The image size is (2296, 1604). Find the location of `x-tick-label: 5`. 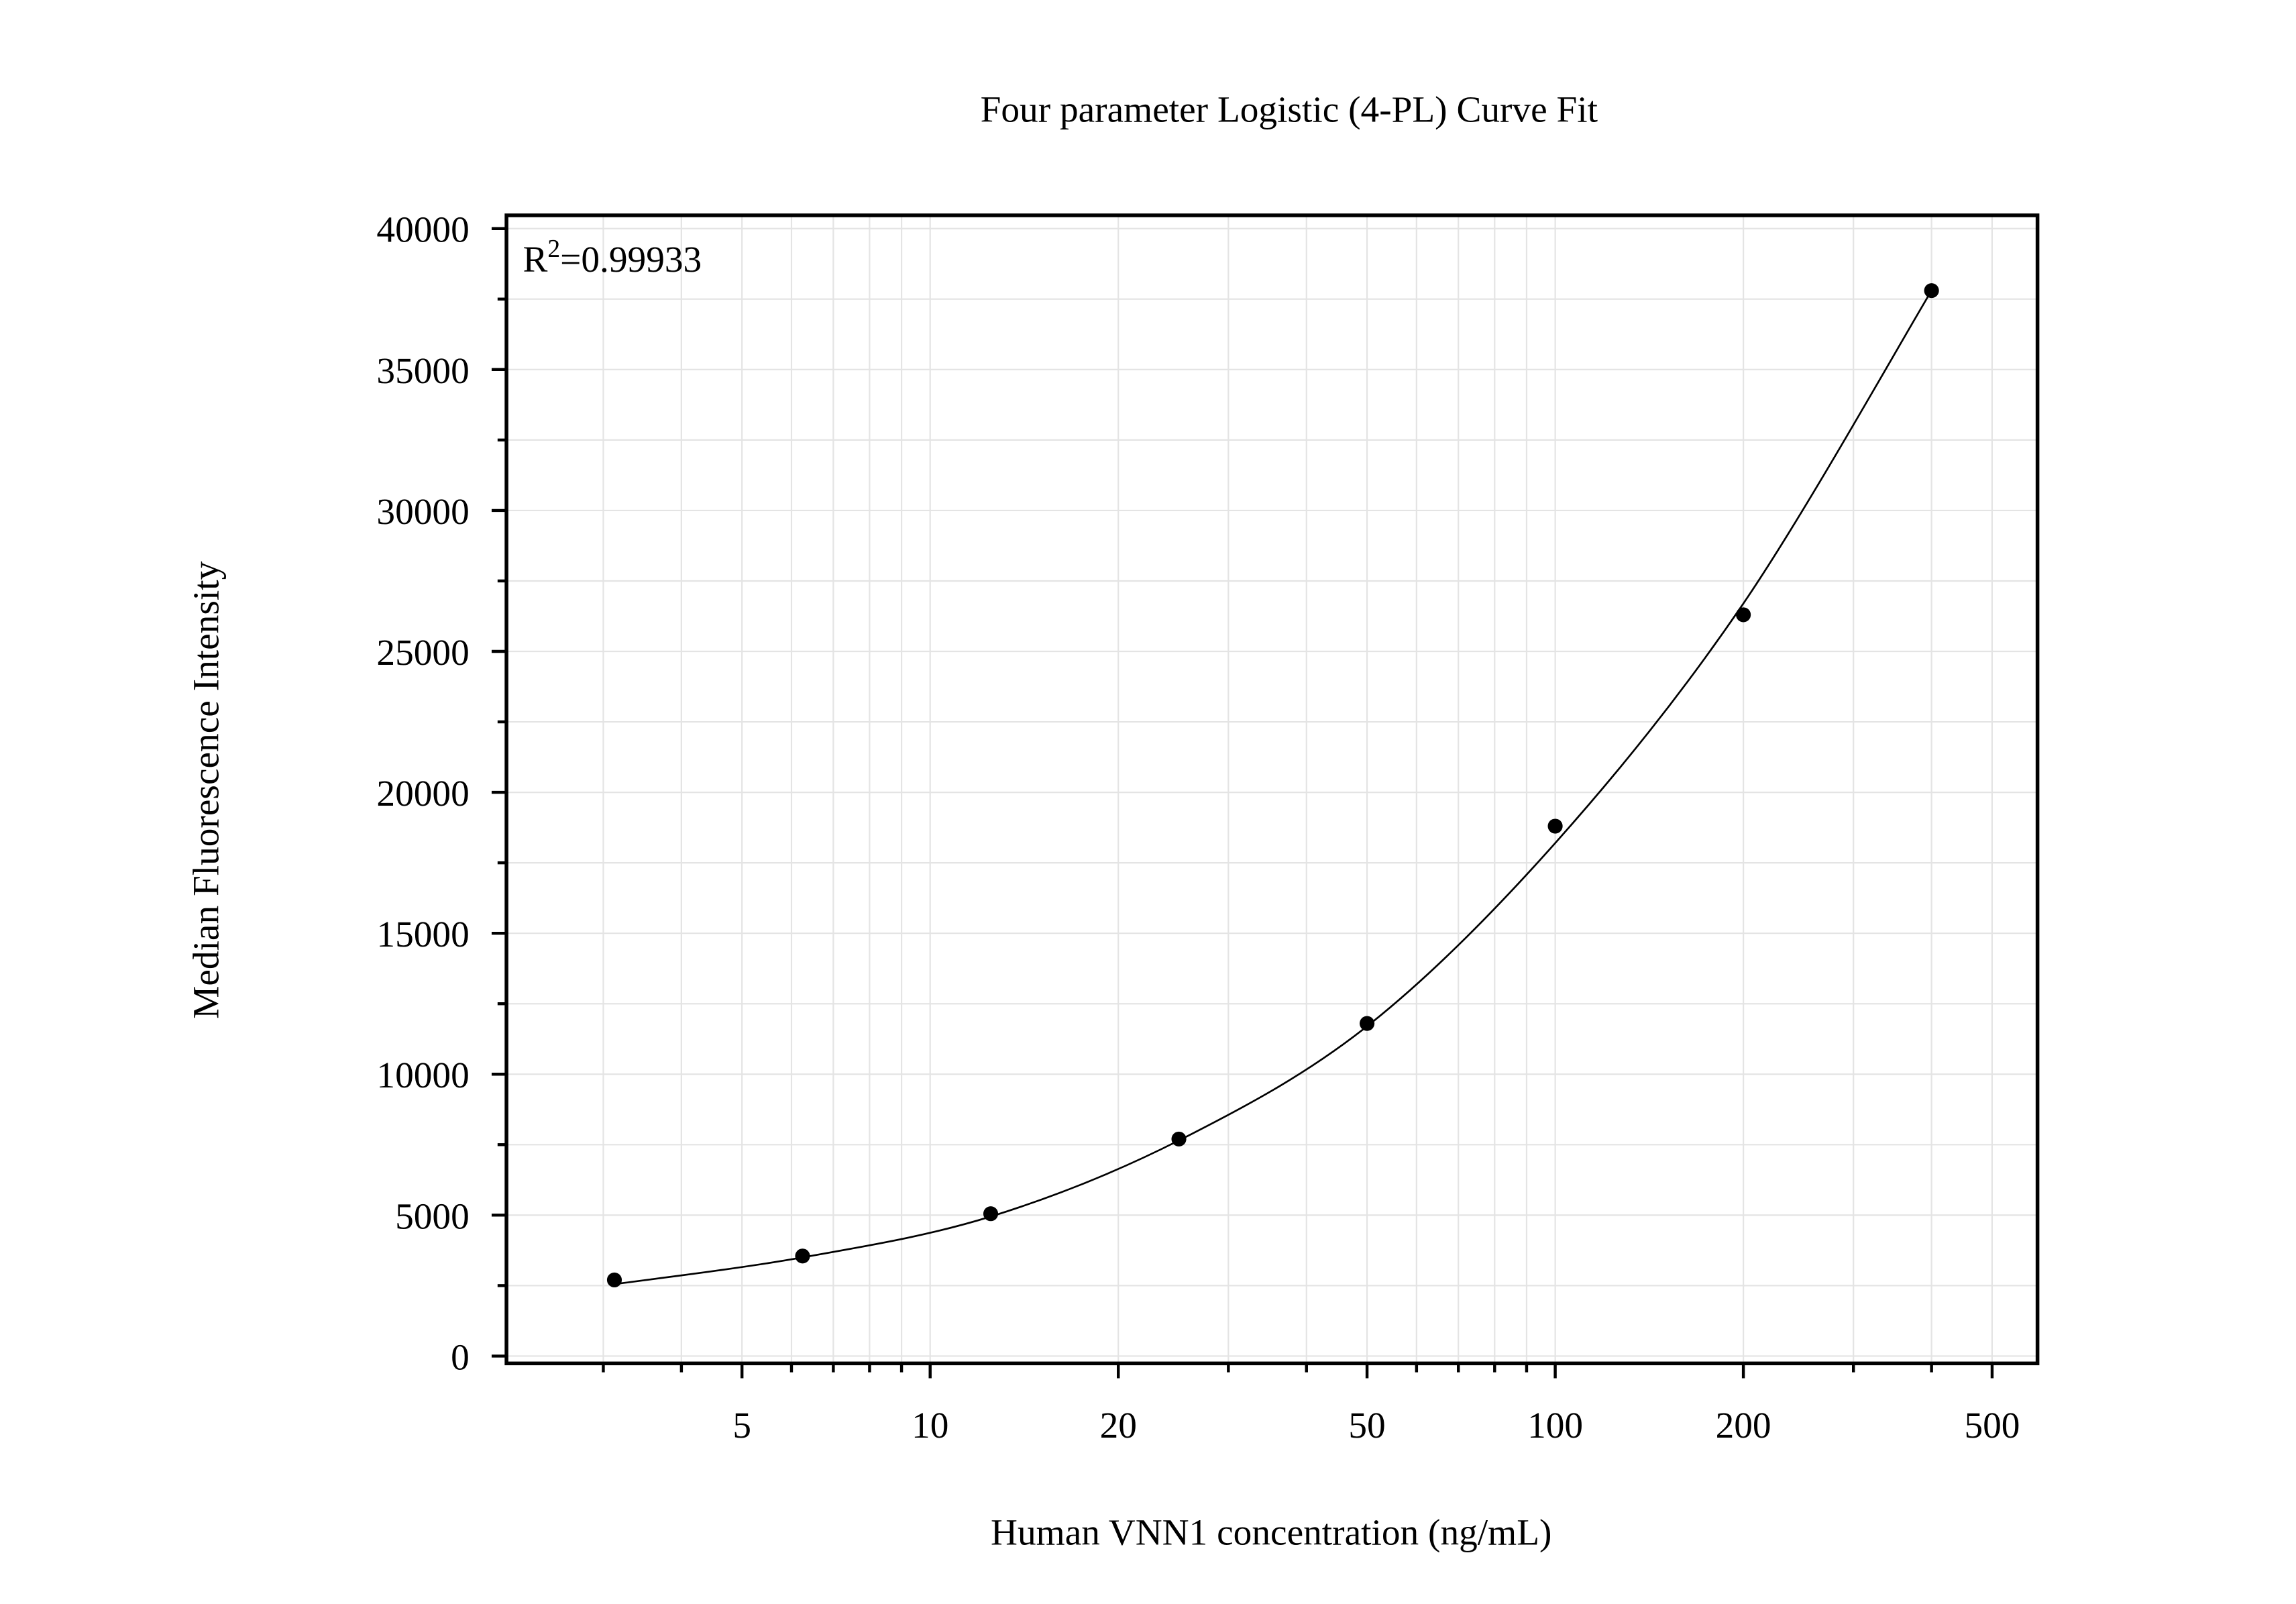

x-tick-label: 5 is located at coordinates (741, 1425).